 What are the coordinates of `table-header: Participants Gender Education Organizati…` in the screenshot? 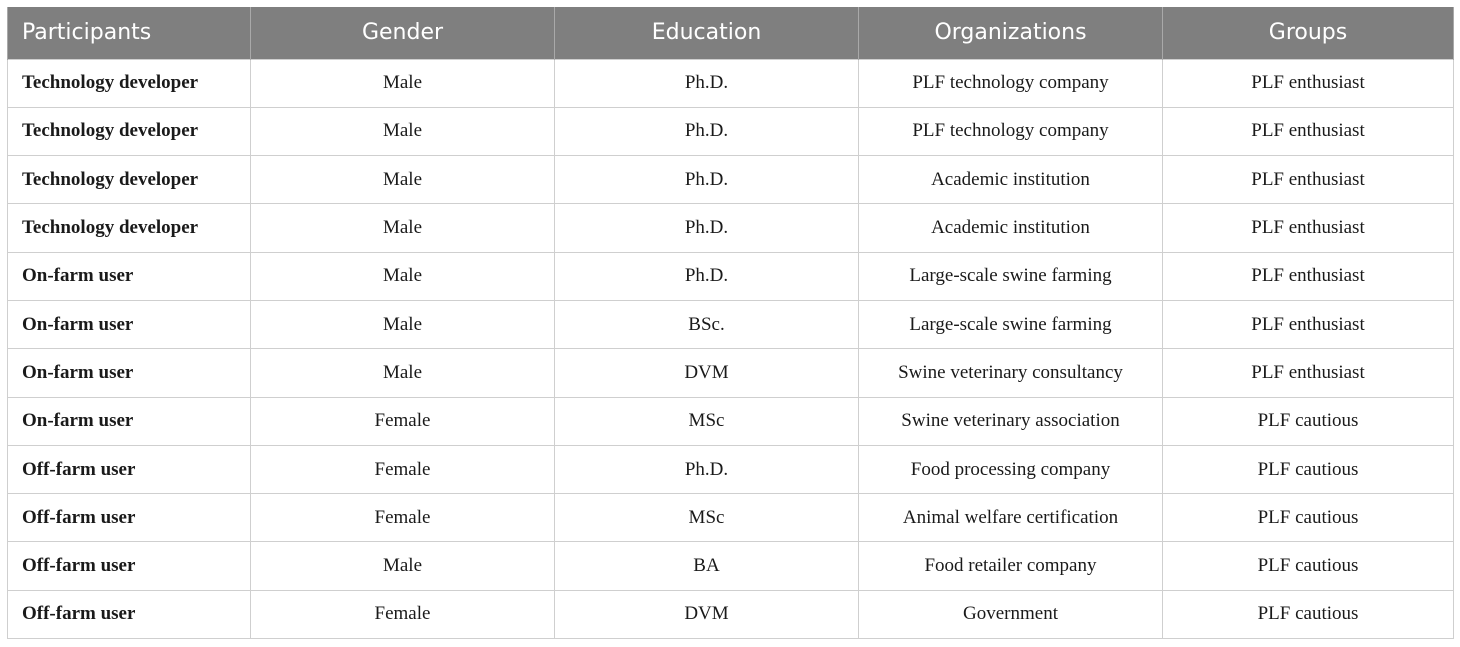 It's located at (730, 33).